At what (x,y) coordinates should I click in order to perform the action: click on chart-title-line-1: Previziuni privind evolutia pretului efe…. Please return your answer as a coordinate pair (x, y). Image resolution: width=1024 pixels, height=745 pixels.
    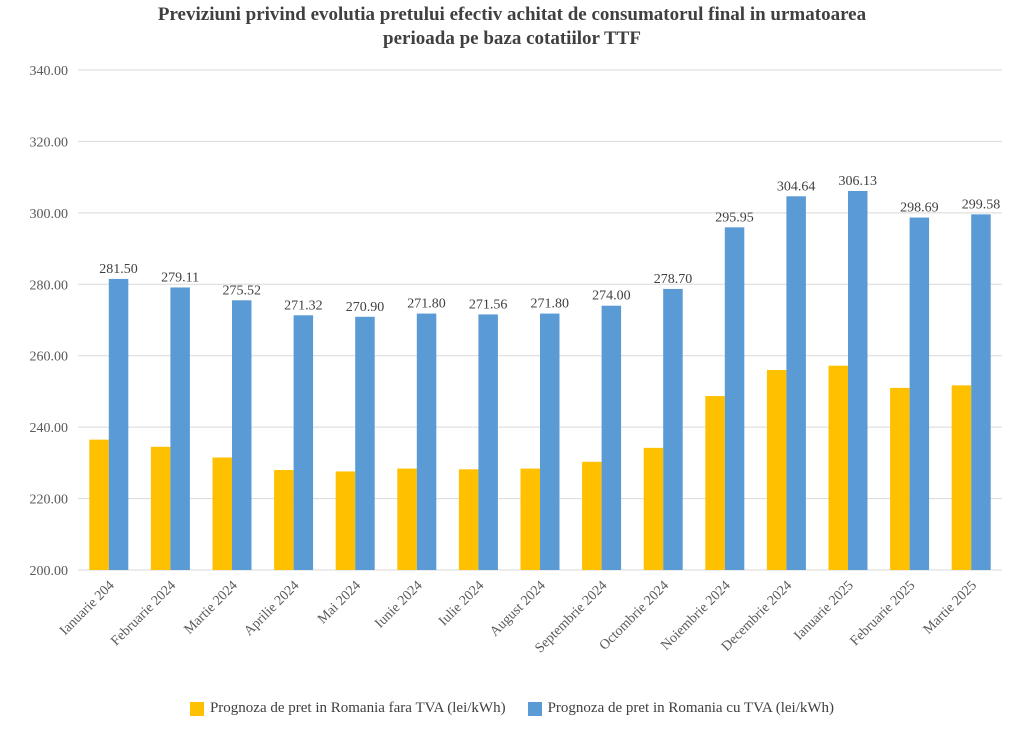
    Looking at the image, I should click on (512, 14).